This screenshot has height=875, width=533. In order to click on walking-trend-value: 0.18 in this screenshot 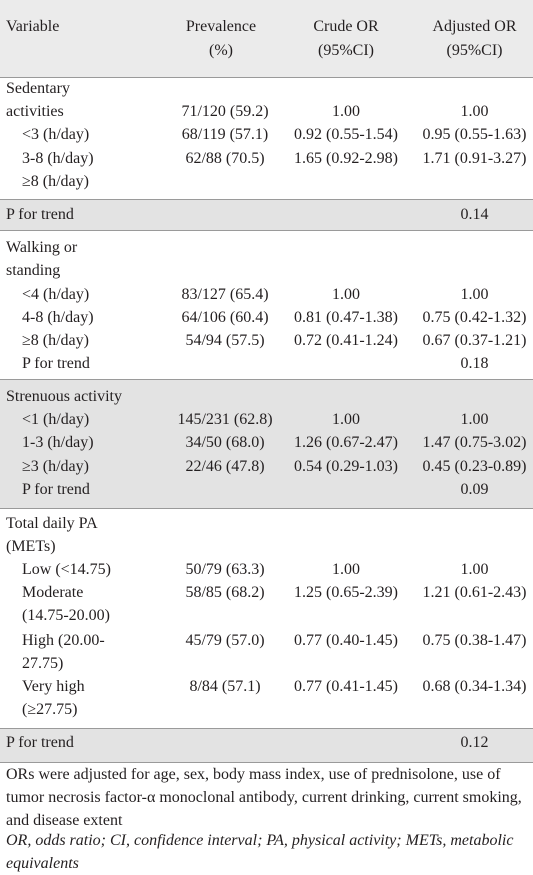, I will do `click(474, 363)`.